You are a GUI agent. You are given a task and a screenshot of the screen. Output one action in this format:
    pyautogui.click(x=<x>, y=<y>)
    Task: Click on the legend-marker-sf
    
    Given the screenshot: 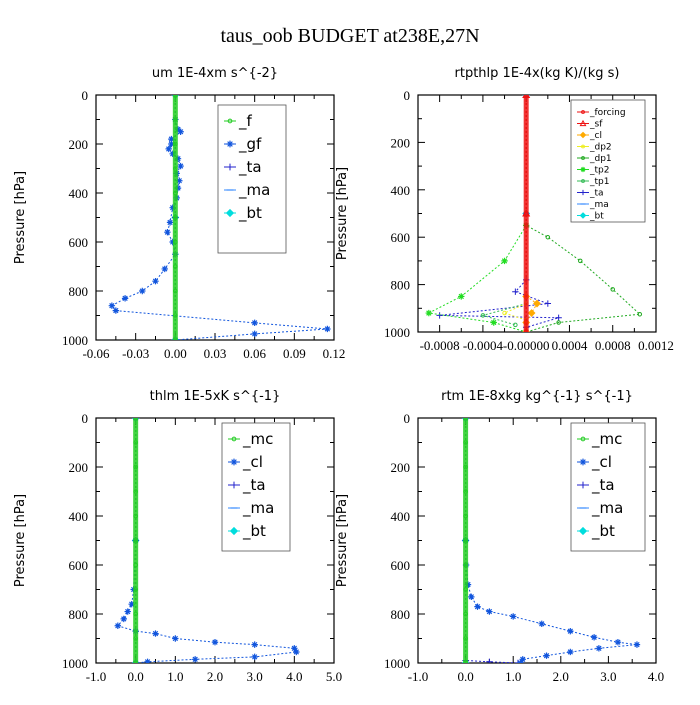 What is the action you would take?
    pyautogui.click(x=583, y=123)
    